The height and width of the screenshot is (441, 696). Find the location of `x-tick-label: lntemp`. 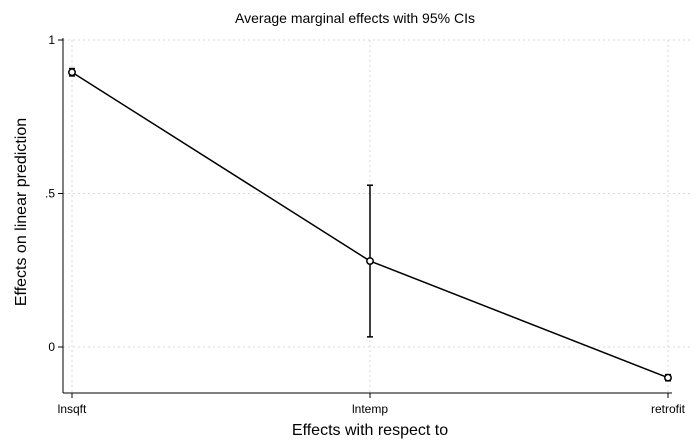

x-tick-label: lntemp is located at coordinates (370, 409).